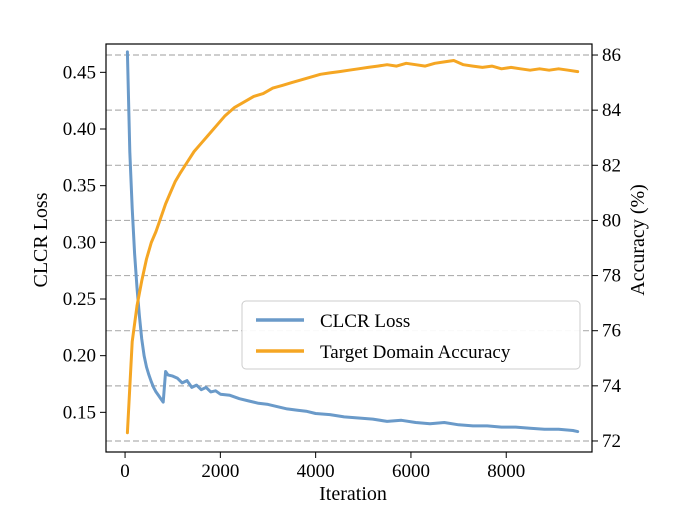 This screenshot has width=687, height=523. Describe the element at coordinates (611, 276) in the screenshot. I see `y-right-tick-label: 78` at that location.